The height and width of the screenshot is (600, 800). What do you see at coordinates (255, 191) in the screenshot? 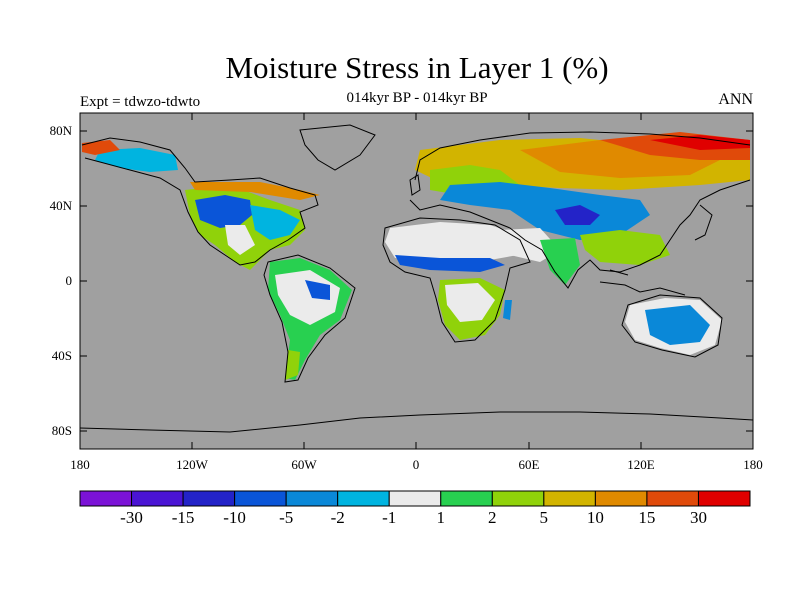
I see `field-canada-orange` at bounding box center [255, 191].